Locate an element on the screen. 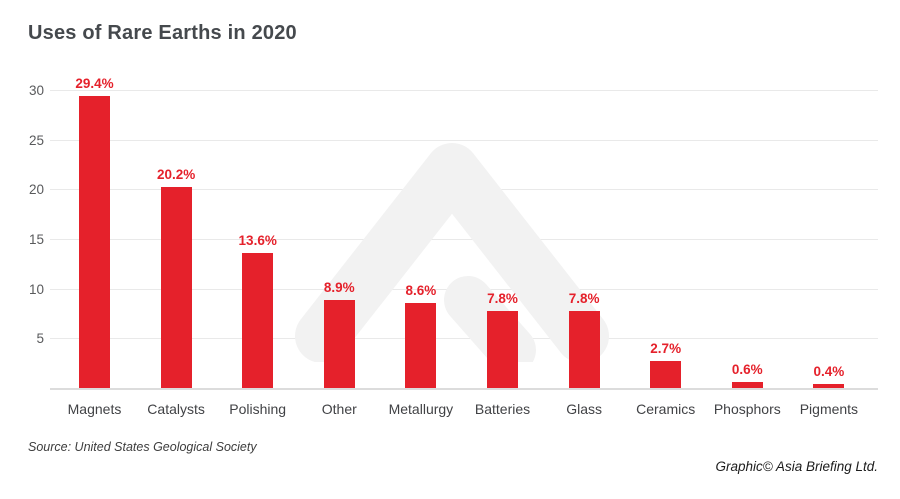 This screenshot has width=900, height=499. value-label-glass: 7.8% is located at coordinates (584, 298).